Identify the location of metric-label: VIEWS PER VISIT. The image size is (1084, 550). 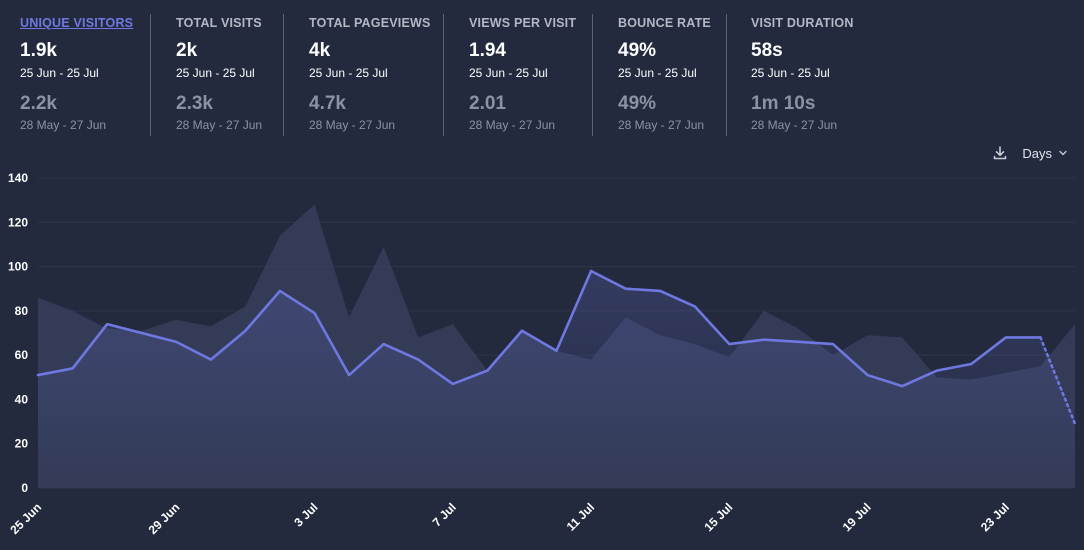
(523, 23).